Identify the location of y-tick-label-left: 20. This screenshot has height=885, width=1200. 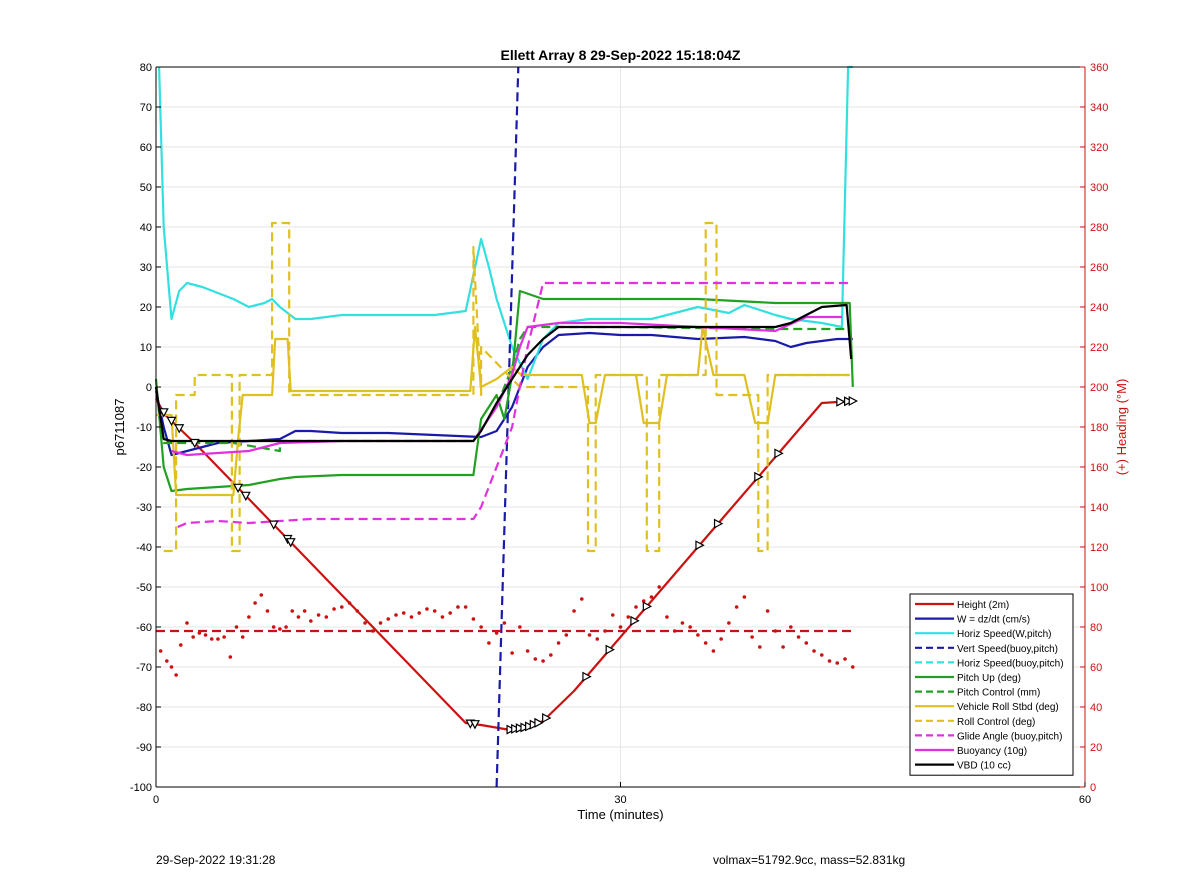
(146, 308).